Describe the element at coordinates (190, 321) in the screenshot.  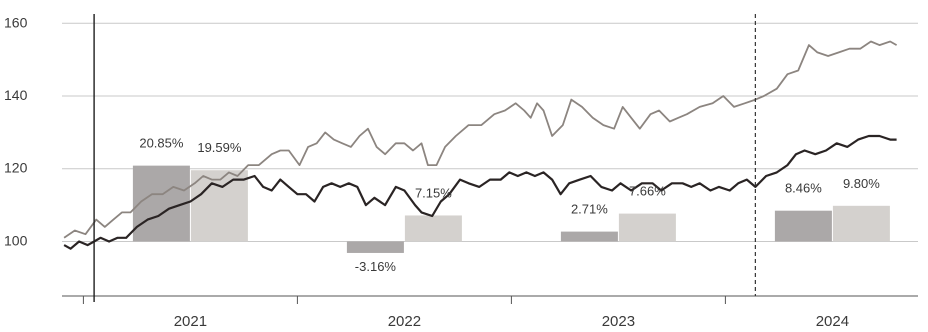
I see `x-axis-year-label: 2021` at that location.